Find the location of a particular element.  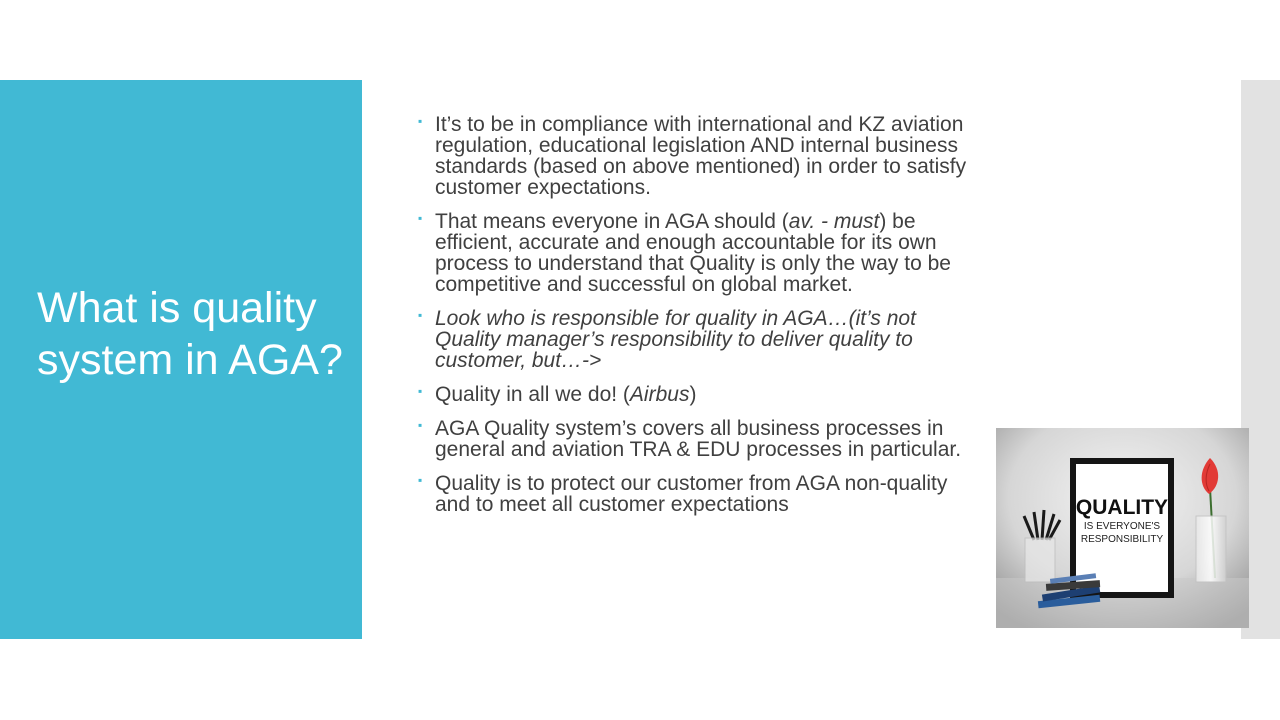

sign-line-2: IS EVERYONE'S is located at coordinates (1122, 526).